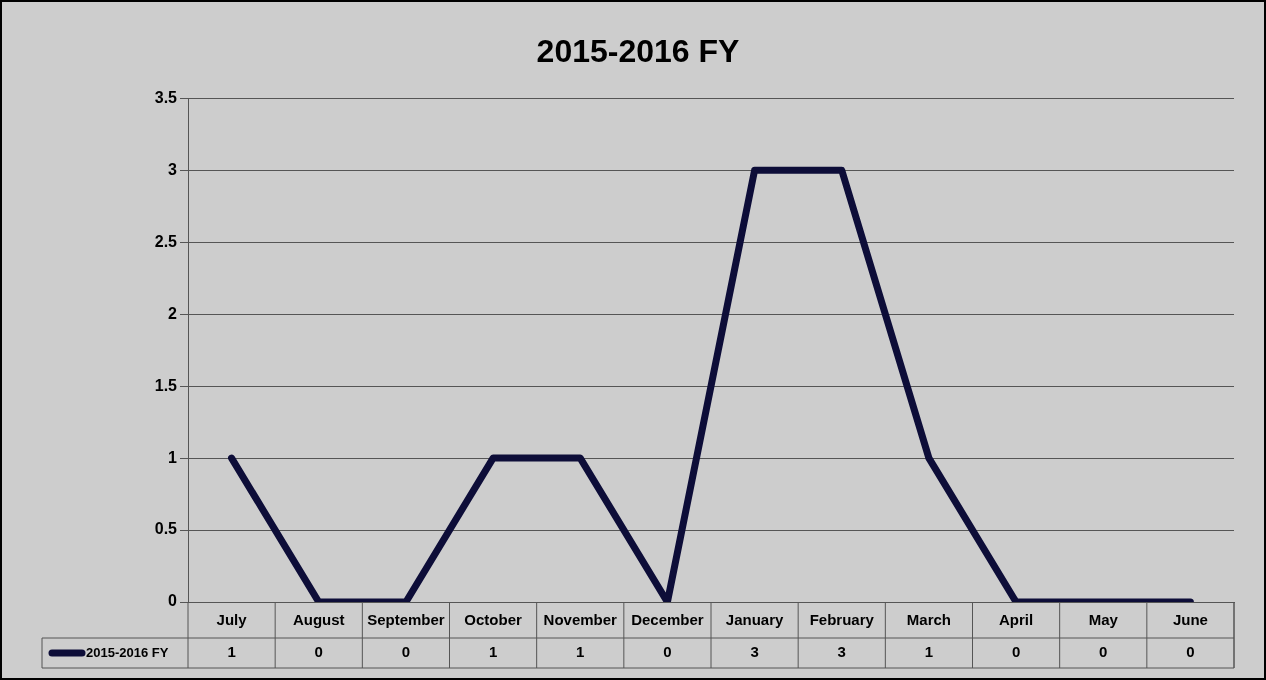 This screenshot has width=1266, height=680. What do you see at coordinates (173, 169) in the screenshot?
I see `y-tick-label: 3` at bounding box center [173, 169].